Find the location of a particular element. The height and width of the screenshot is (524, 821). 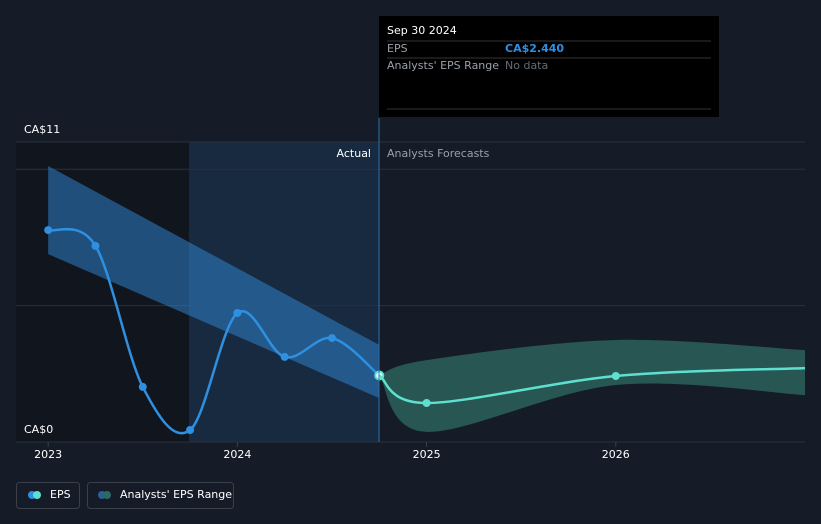

actual-label: Actual is located at coordinates (354, 153).